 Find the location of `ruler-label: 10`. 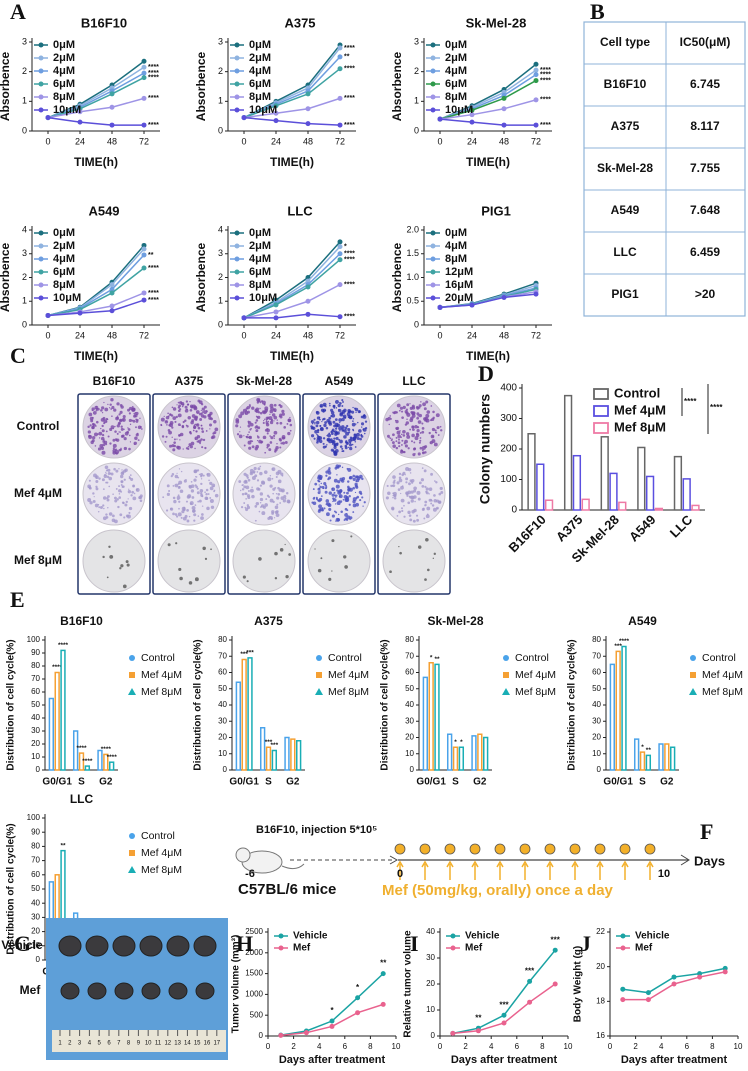

ruler-label: 10 is located at coordinates (148, 1044).